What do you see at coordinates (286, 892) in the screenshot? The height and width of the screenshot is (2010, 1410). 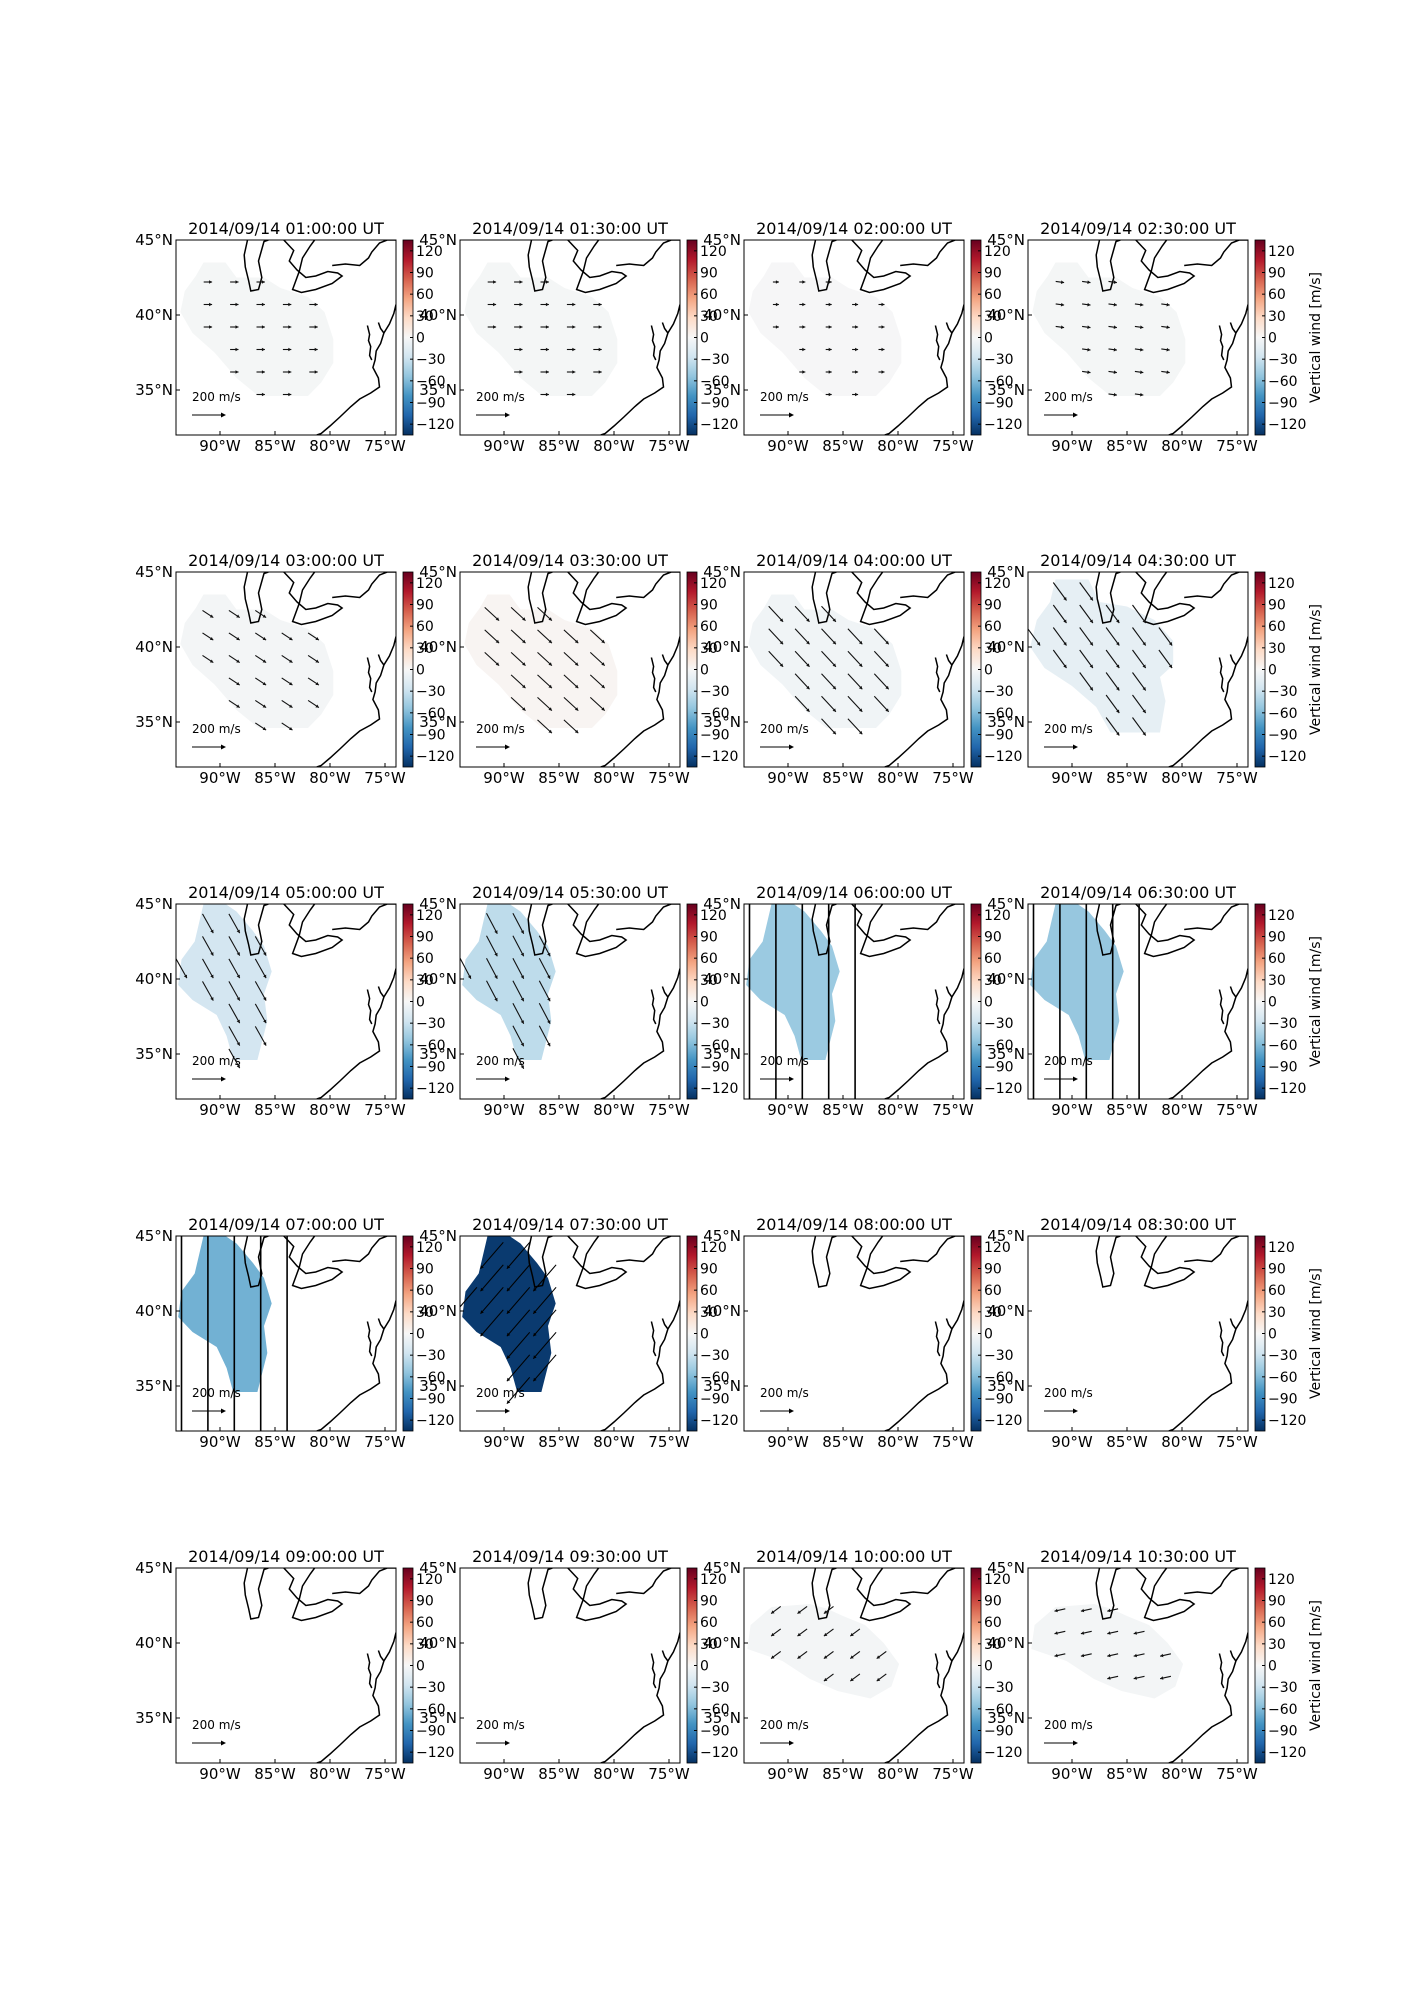 I see `panel-title: 2014/09/14 05:00:00 UT` at bounding box center [286, 892].